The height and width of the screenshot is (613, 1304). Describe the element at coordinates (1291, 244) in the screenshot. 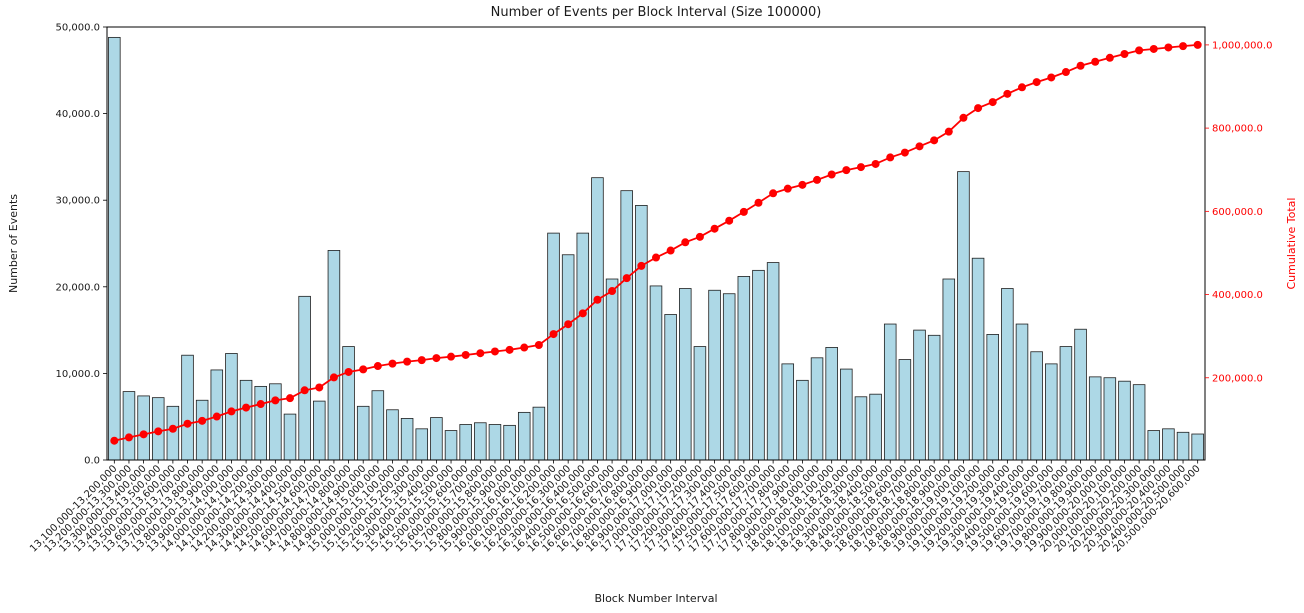

I see `y-right-axis-title: Cumulative Total` at that location.